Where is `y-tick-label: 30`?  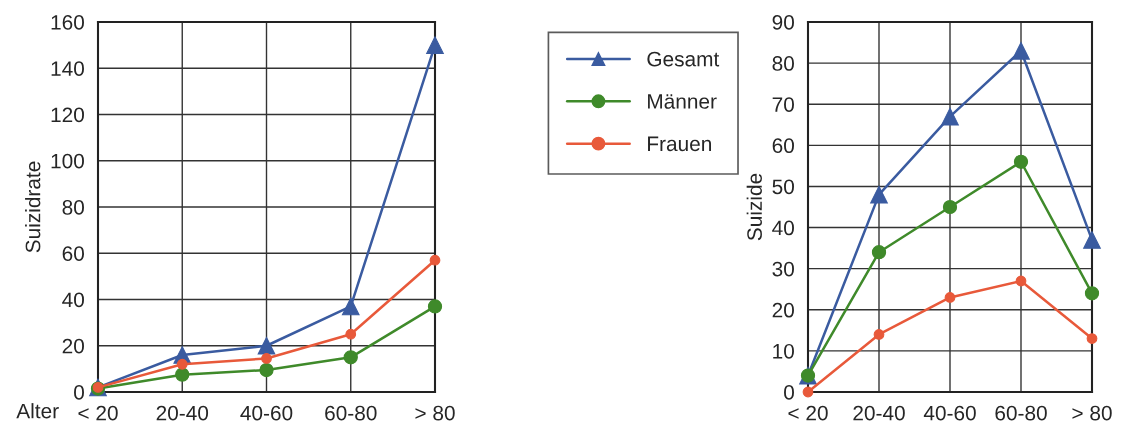 y-tick-label: 30 is located at coordinates (783, 269).